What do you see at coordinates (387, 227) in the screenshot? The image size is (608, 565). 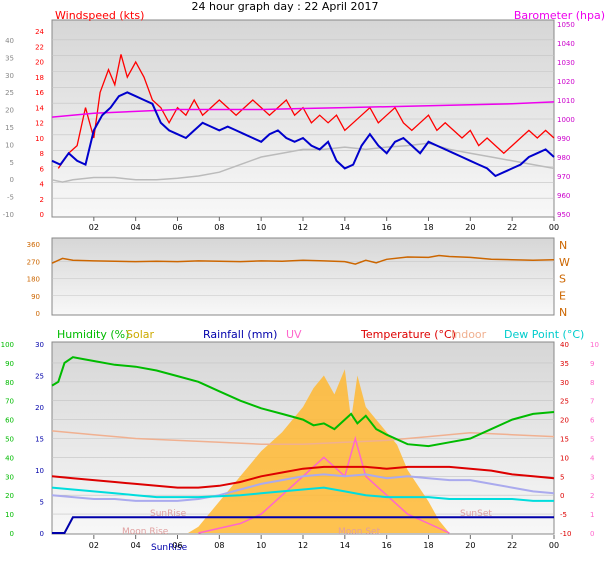 I see `wind-x-tick-label-7: 16` at bounding box center [387, 227].